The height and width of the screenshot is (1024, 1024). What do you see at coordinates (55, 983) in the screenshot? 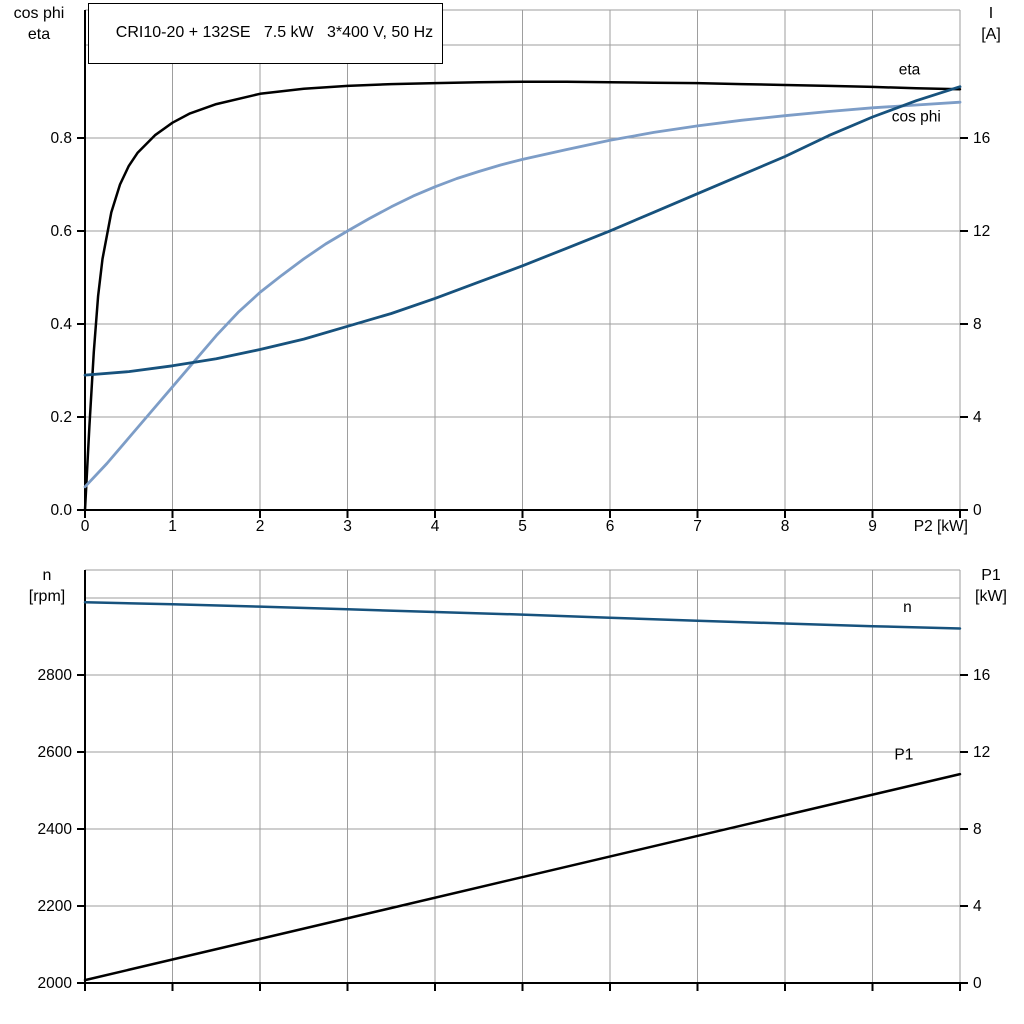
I see `tick-label-left: 2000` at bounding box center [55, 983].